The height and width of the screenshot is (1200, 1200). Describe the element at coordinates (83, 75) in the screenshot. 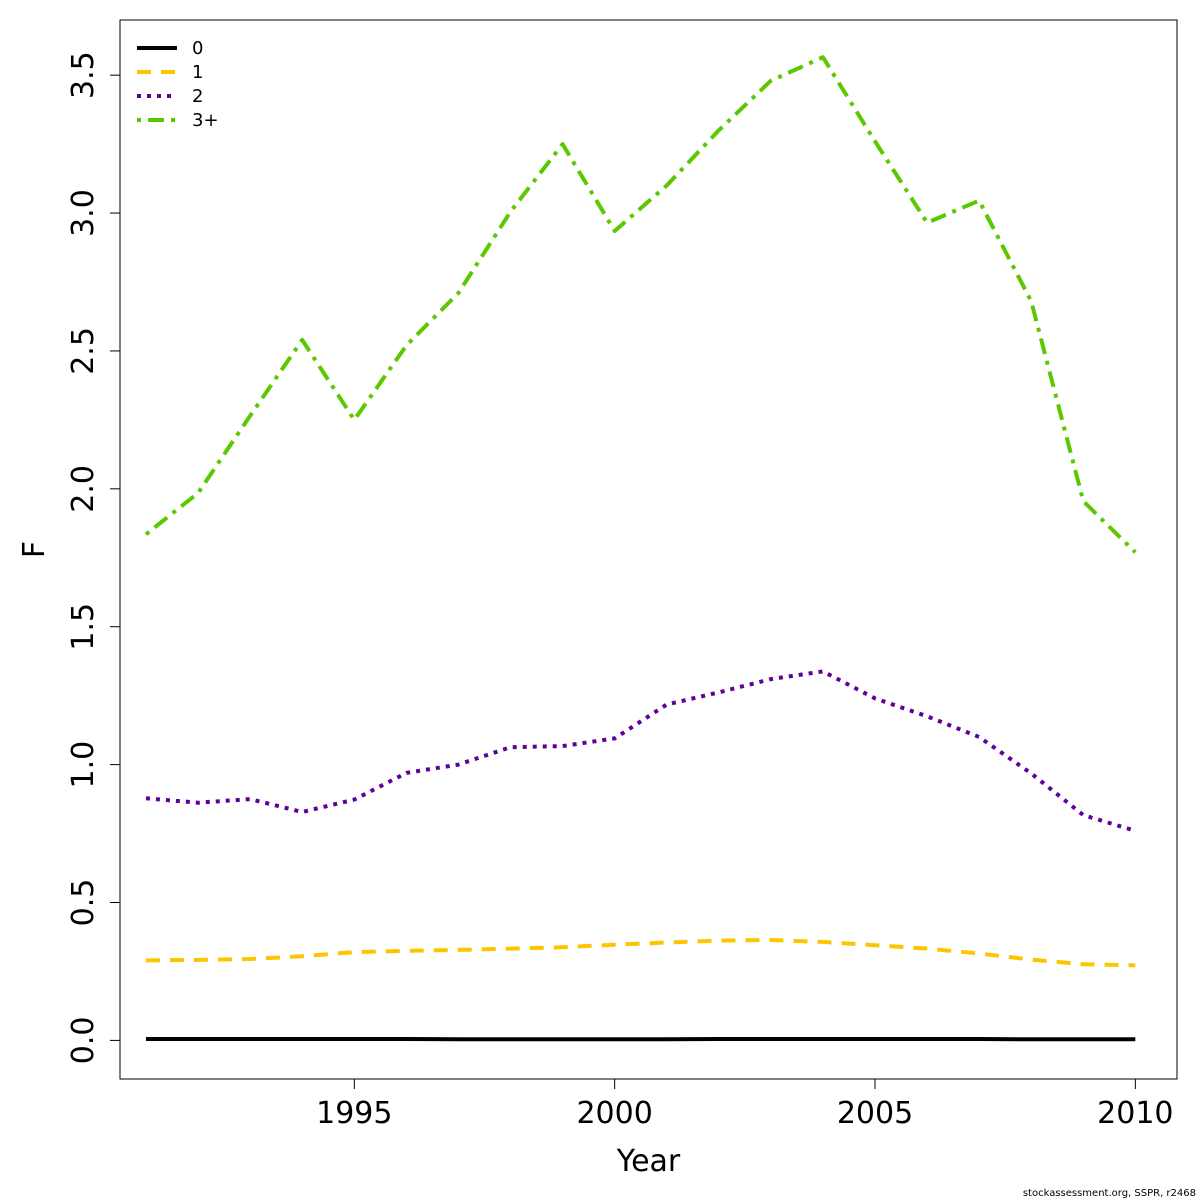

I see `y-tick-label: 3.5` at that location.